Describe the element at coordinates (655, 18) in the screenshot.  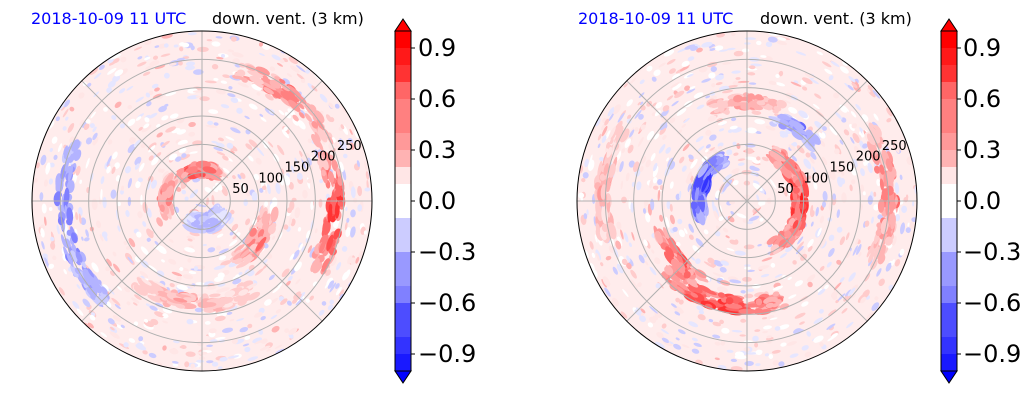
I see `right-title-date: 2018-10-09 11 UTC` at that location.